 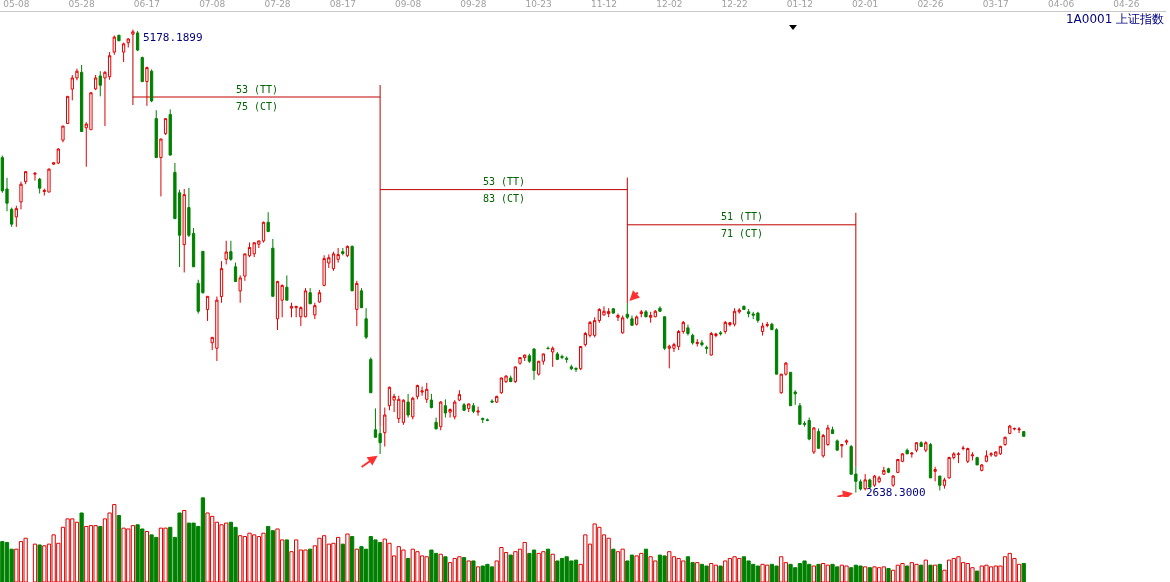 What do you see at coordinates (896, 492) in the screenshot?
I see `annotation: 2638.3000` at bounding box center [896, 492].